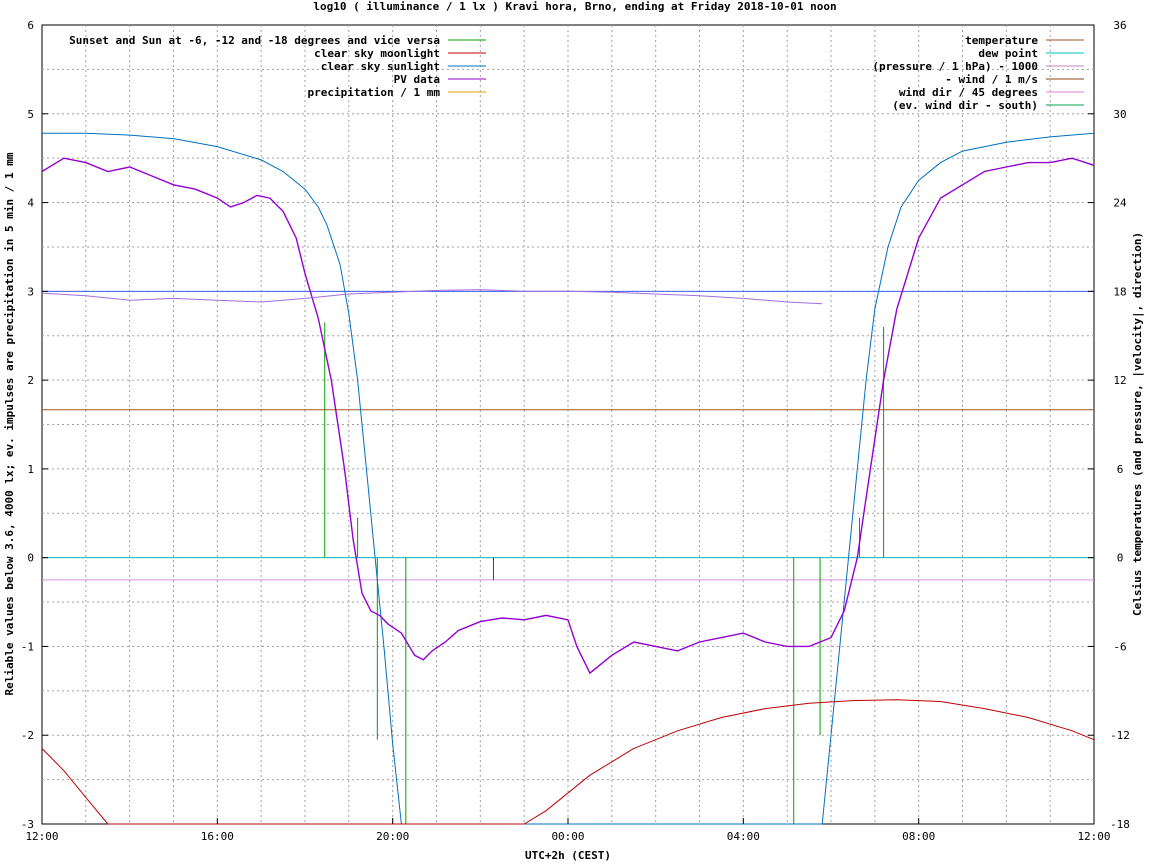 The height and width of the screenshot is (863, 1151). Describe the element at coordinates (568, 855) in the screenshot. I see `x-axis-label: UTC+2h (CEST)` at that location.